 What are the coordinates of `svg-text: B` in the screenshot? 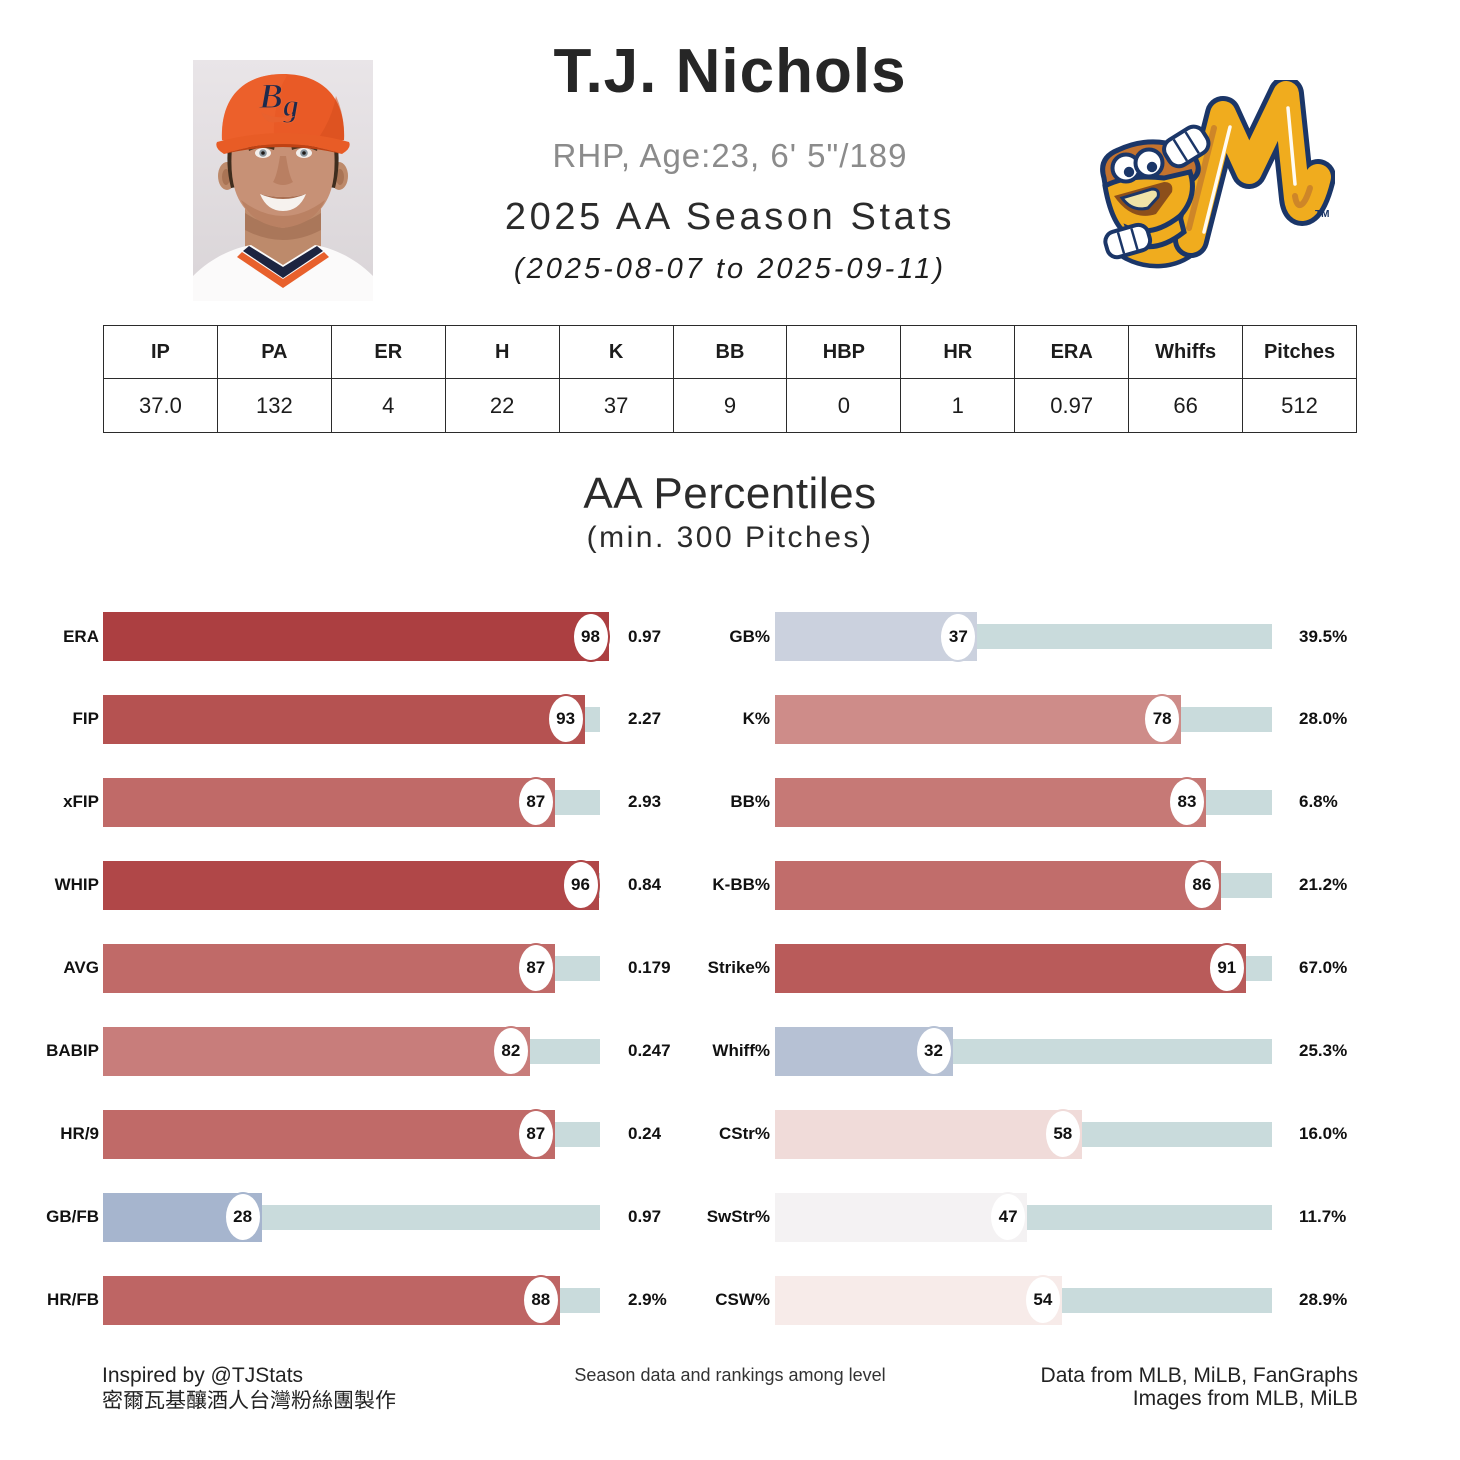 It's located at (270, 96).